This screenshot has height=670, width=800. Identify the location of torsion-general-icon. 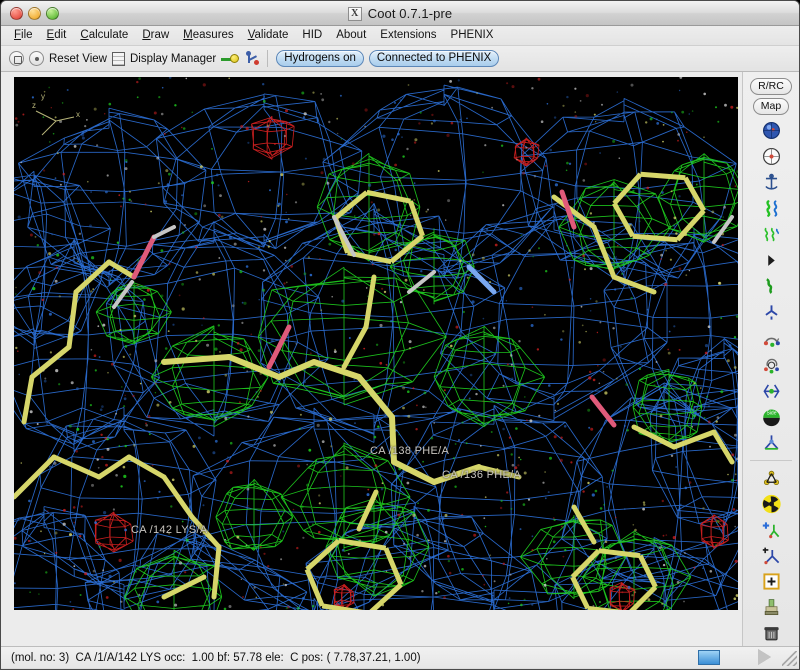
(771, 364).